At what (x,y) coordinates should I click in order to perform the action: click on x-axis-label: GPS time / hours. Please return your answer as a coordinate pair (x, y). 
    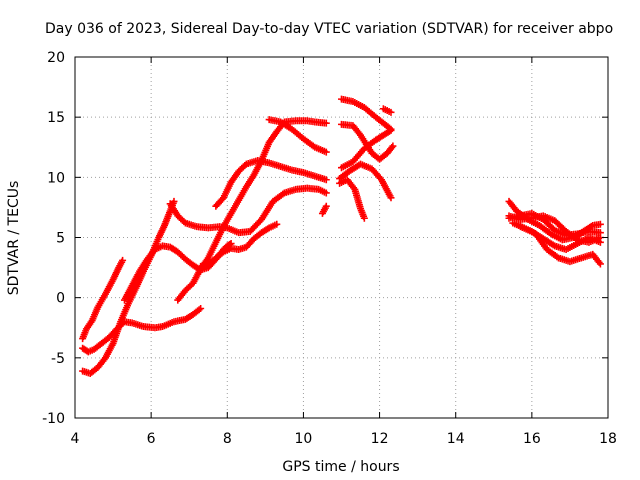
    Looking at the image, I should click on (340, 467).